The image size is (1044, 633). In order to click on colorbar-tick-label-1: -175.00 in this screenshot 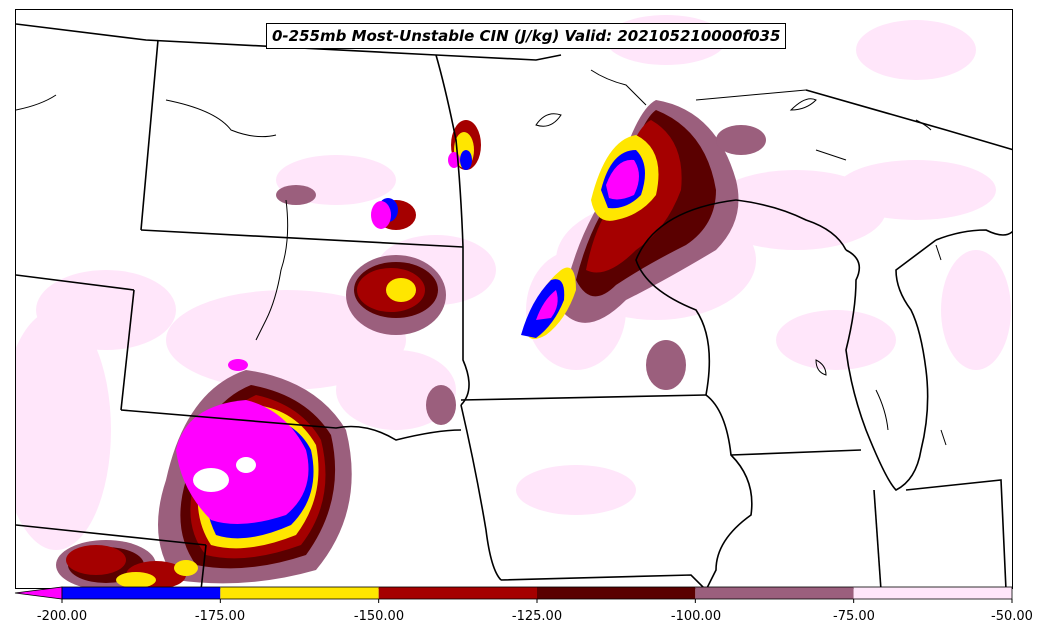, I will do `click(220, 616)`.